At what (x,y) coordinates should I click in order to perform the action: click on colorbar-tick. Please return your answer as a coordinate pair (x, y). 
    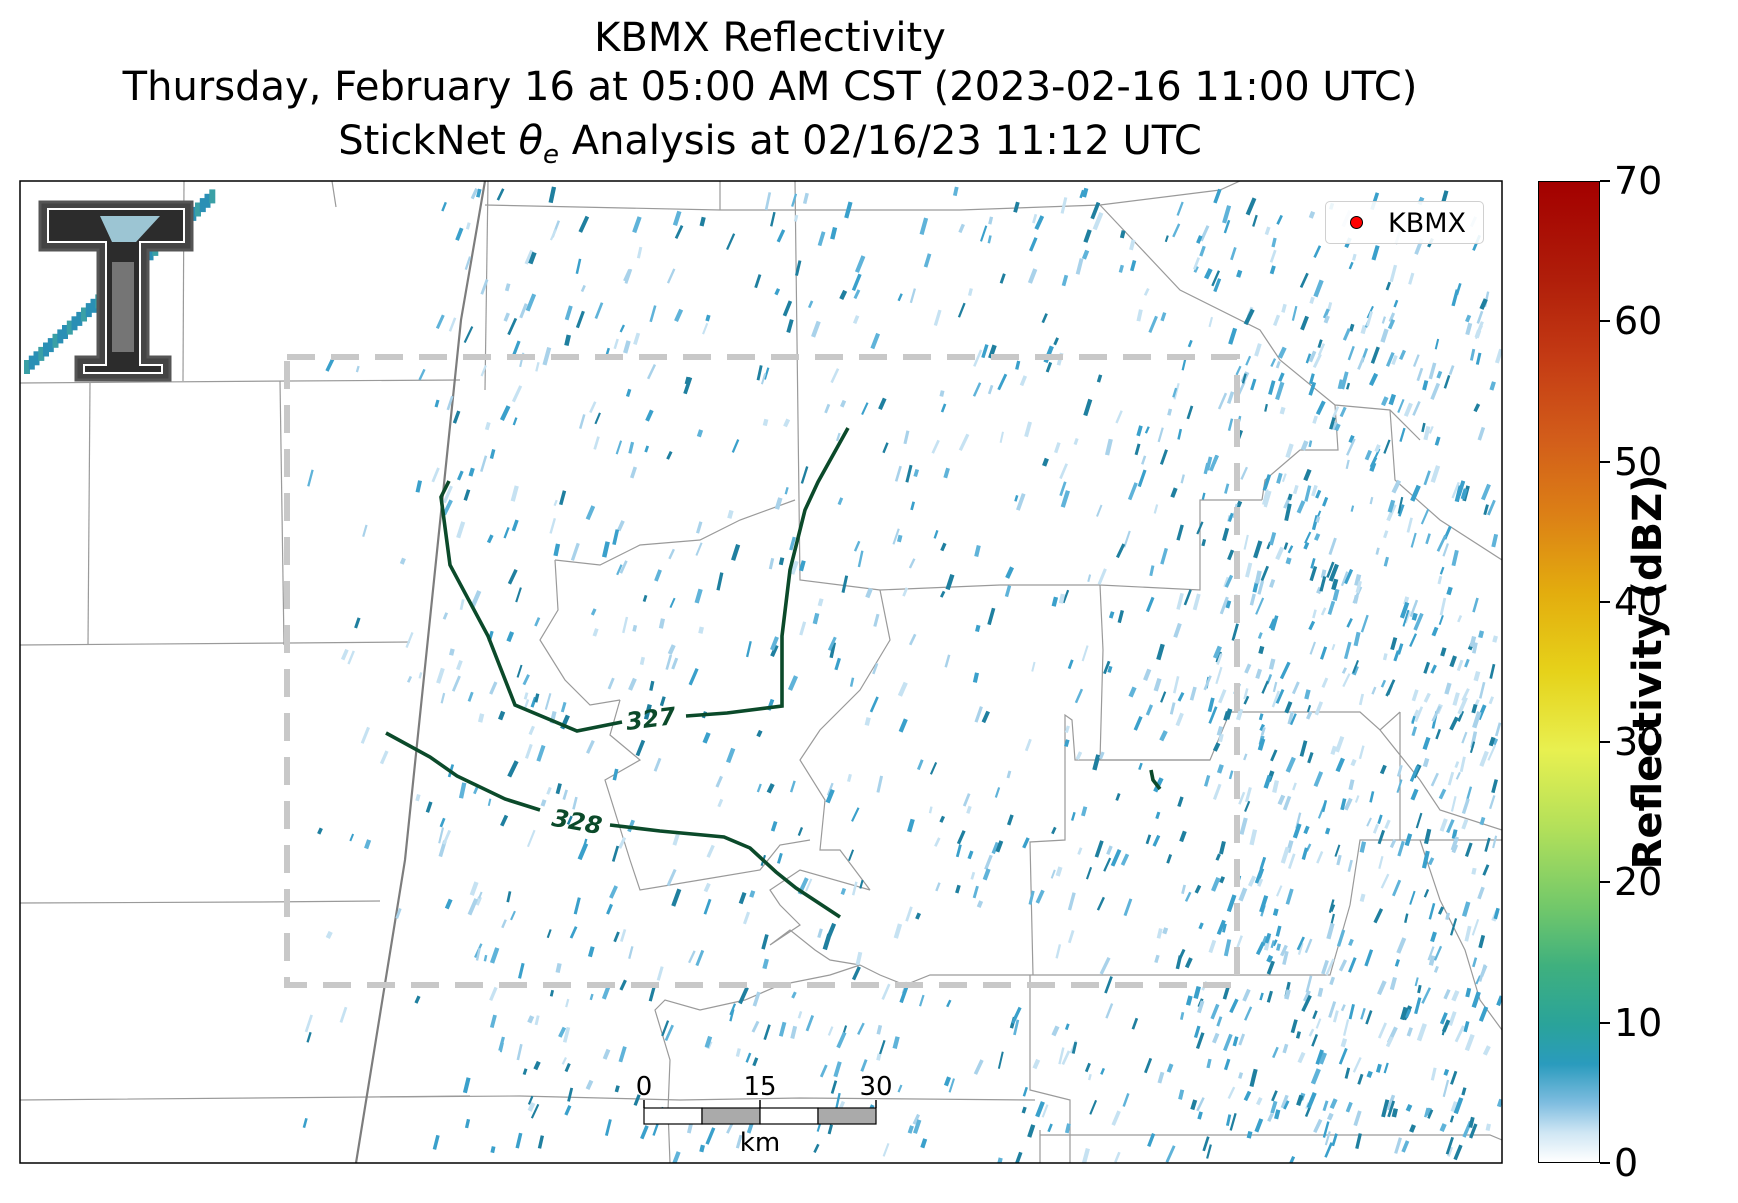
    Looking at the image, I should click on (1605, 742).